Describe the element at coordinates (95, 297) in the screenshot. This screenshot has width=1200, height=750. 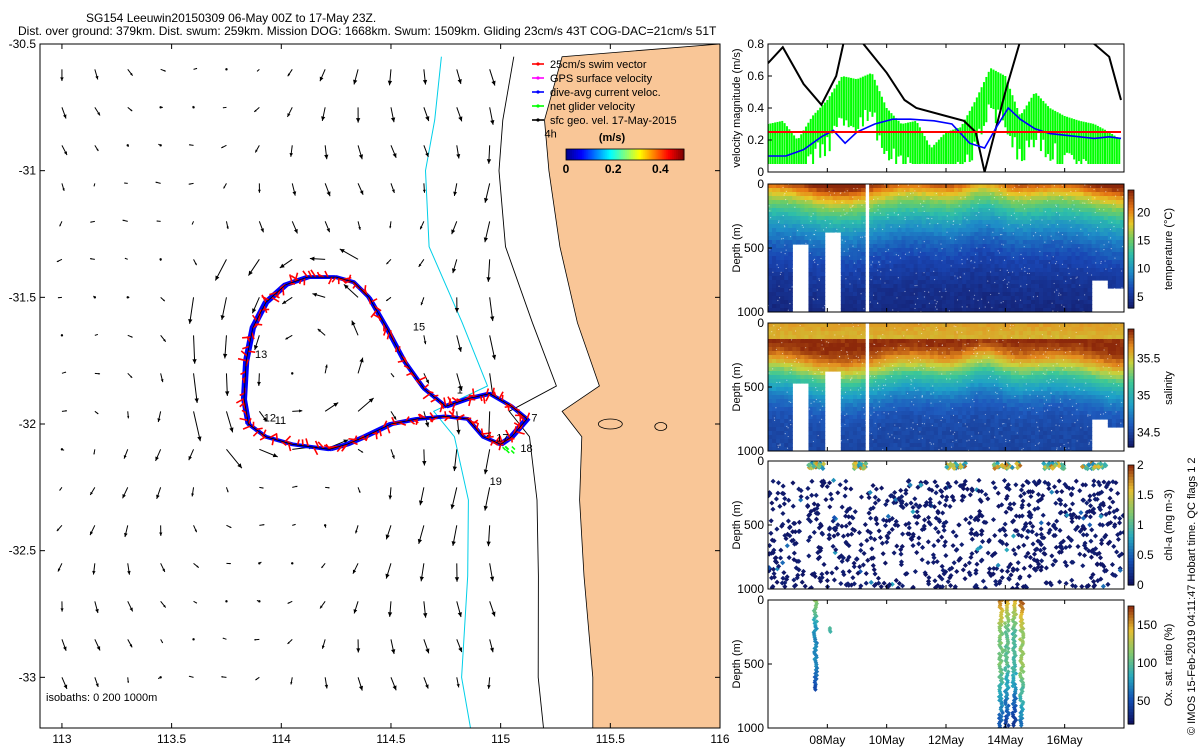
I see `current-vector-dot` at that location.